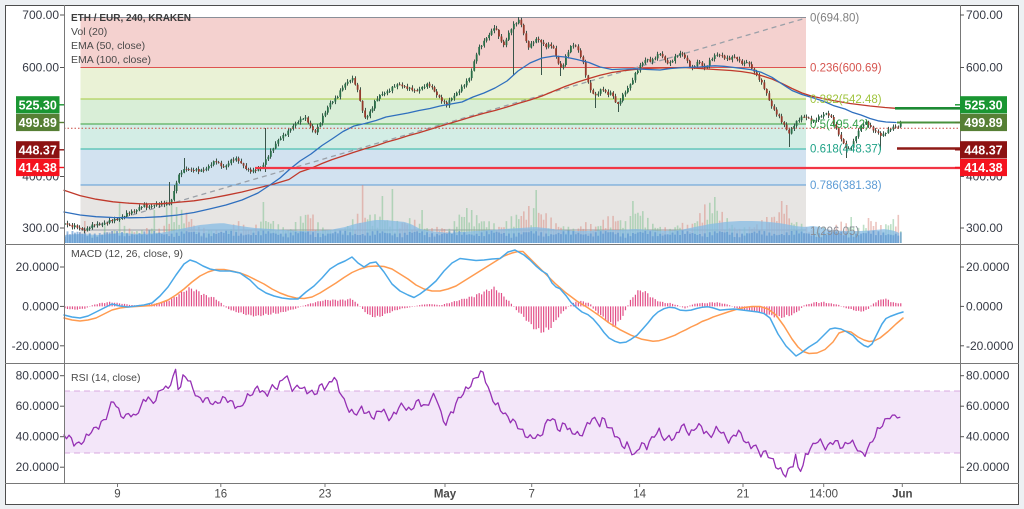 This screenshot has width=1024, height=509. What do you see at coordinates (117, 495) in the screenshot?
I see `svg-text: 9` at bounding box center [117, 495].